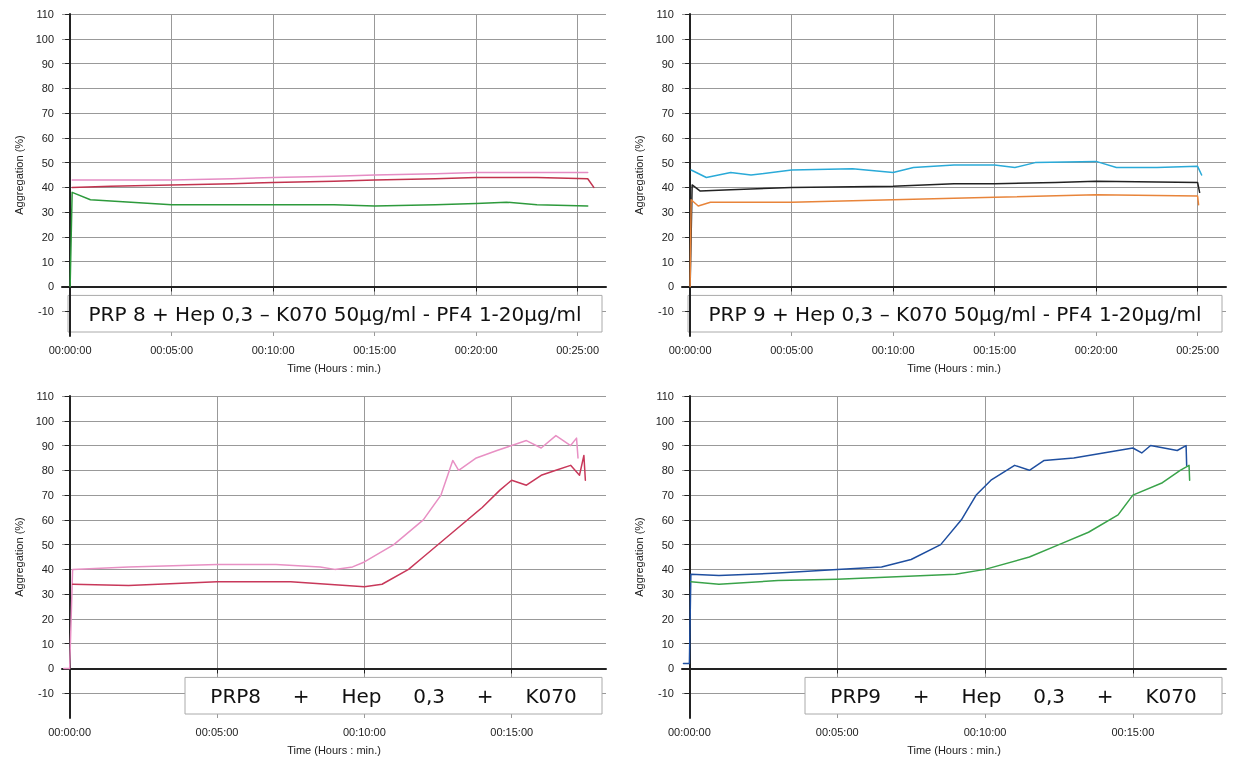  What do you see at coordinates (955, 313) in the screenshot?
I see `annotation: PRP 9 + Hep 0,3 – K070 50µg/ml - PF4 1-20µg/ml` at bounding box center [955, 313].